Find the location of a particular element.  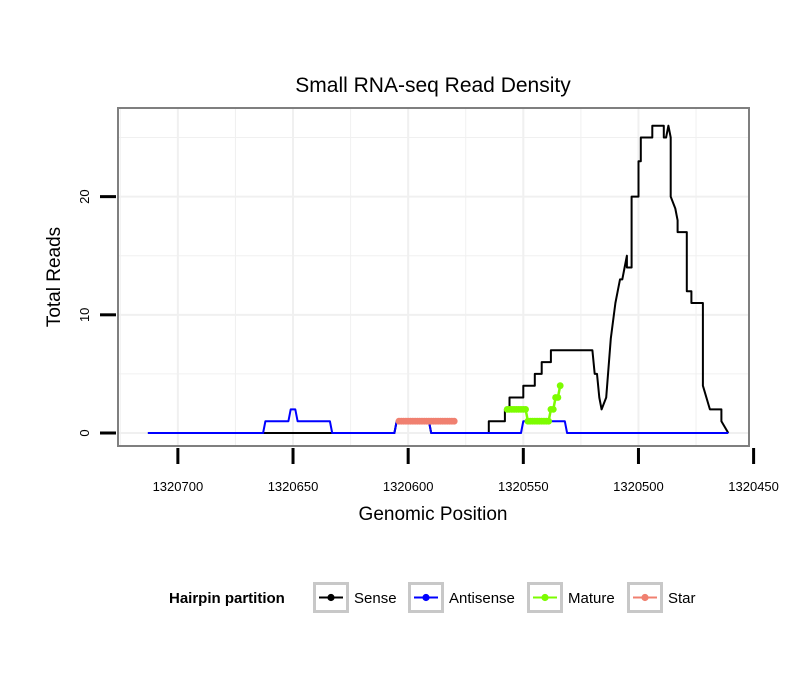

series-point-star is located at coordinates (454, 421).